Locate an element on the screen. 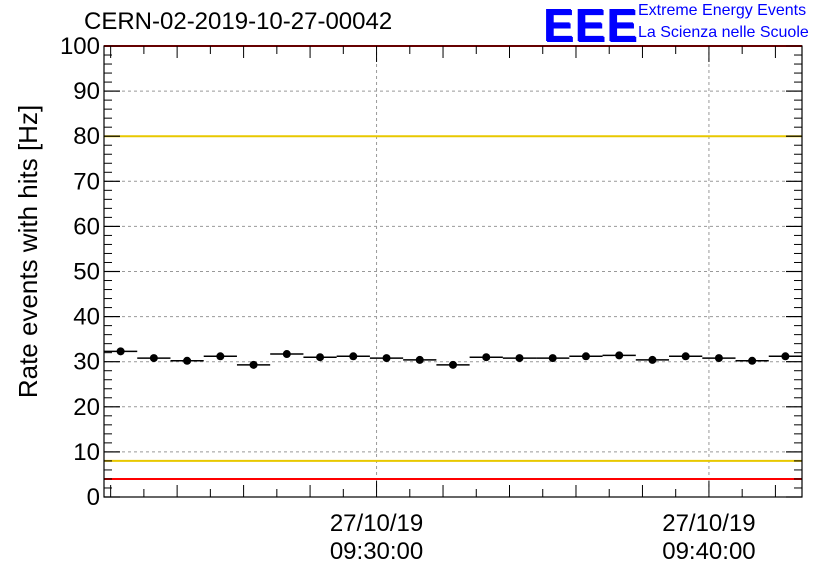 The image size is (836, 572). y-tick-label: 70 is located at coordinates (86, 181).